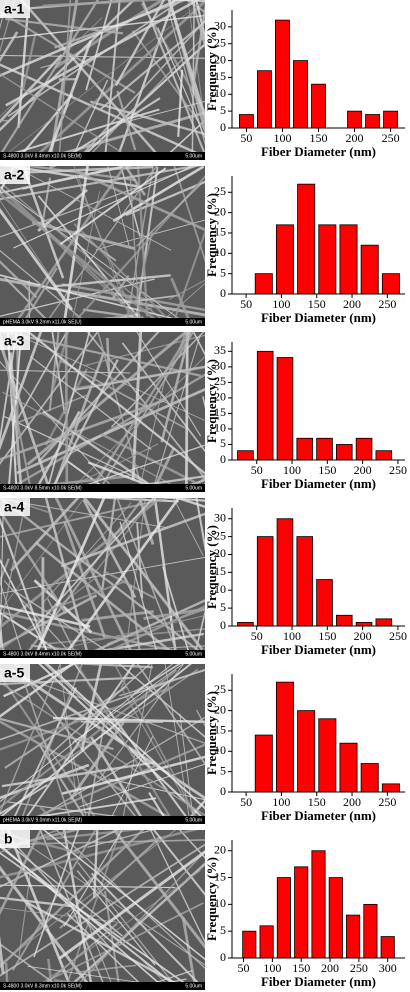 The width and height of the screenshot is (410, 992). What do you see at coordinates (42, 820) in the screenshot?
I see `image-info: pHEMA 3.0kV 9.0mm x11.0k SE(M)` at bounding box center [42, 820].